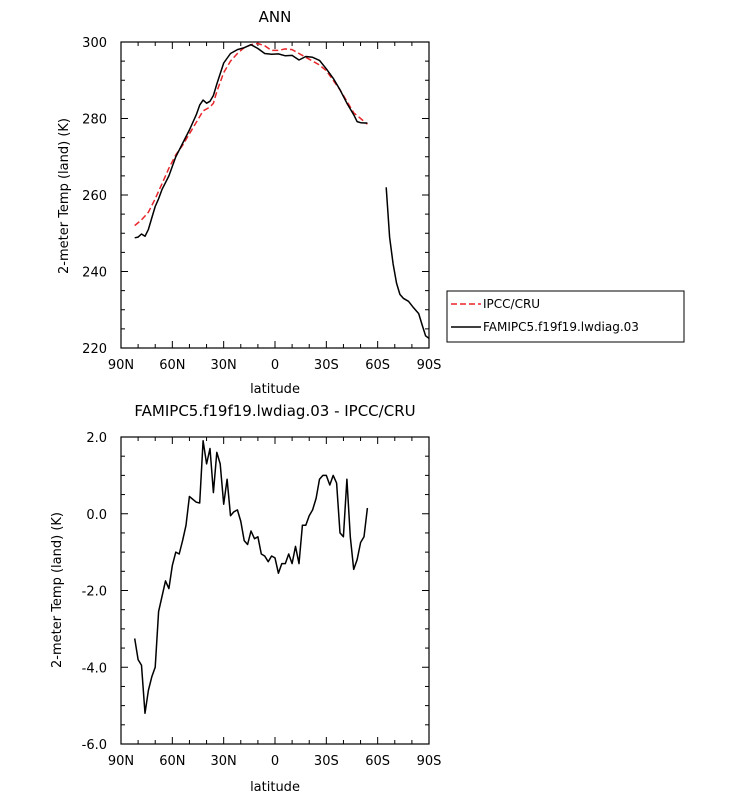 The width and height of the screenshot is (733, 805). I want to click on bottom-x-axis-title: latitude, so click(275, 787).